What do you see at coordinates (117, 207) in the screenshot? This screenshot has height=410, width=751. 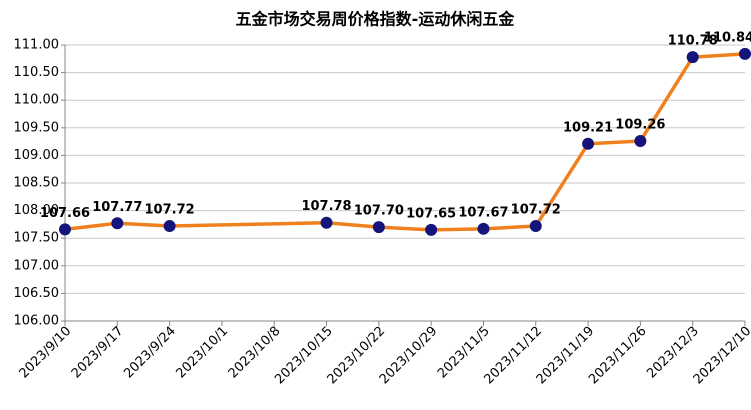 I see `value-label: 107.77` at bounding box center [117, 207].